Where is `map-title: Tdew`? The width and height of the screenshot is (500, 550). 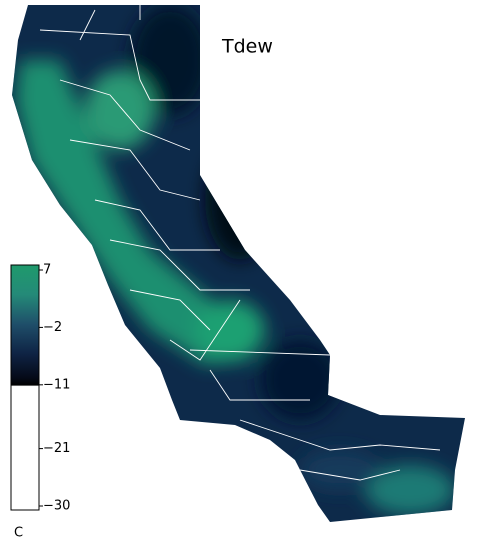 map-title: Tdew is located at coordinates (247, 47).